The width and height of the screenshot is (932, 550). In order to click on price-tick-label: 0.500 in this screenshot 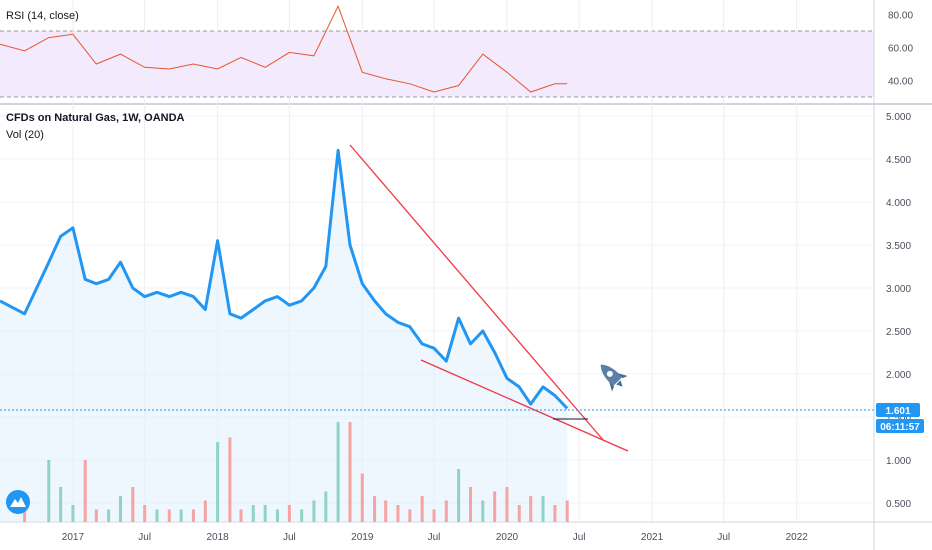, I will do `click(898, 504)`.